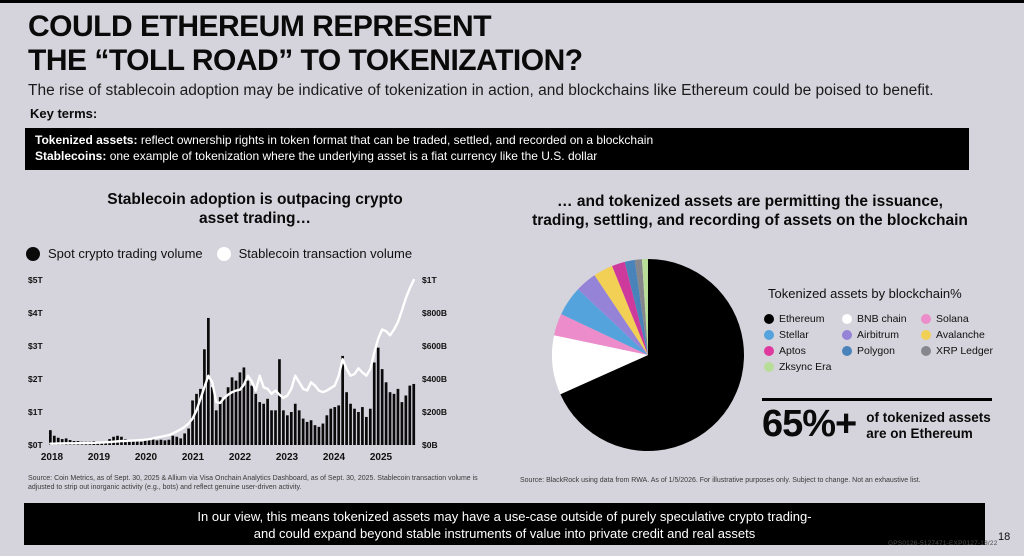  I want to click on legend-item-avalanche: Avalanche, so click(957, 335).